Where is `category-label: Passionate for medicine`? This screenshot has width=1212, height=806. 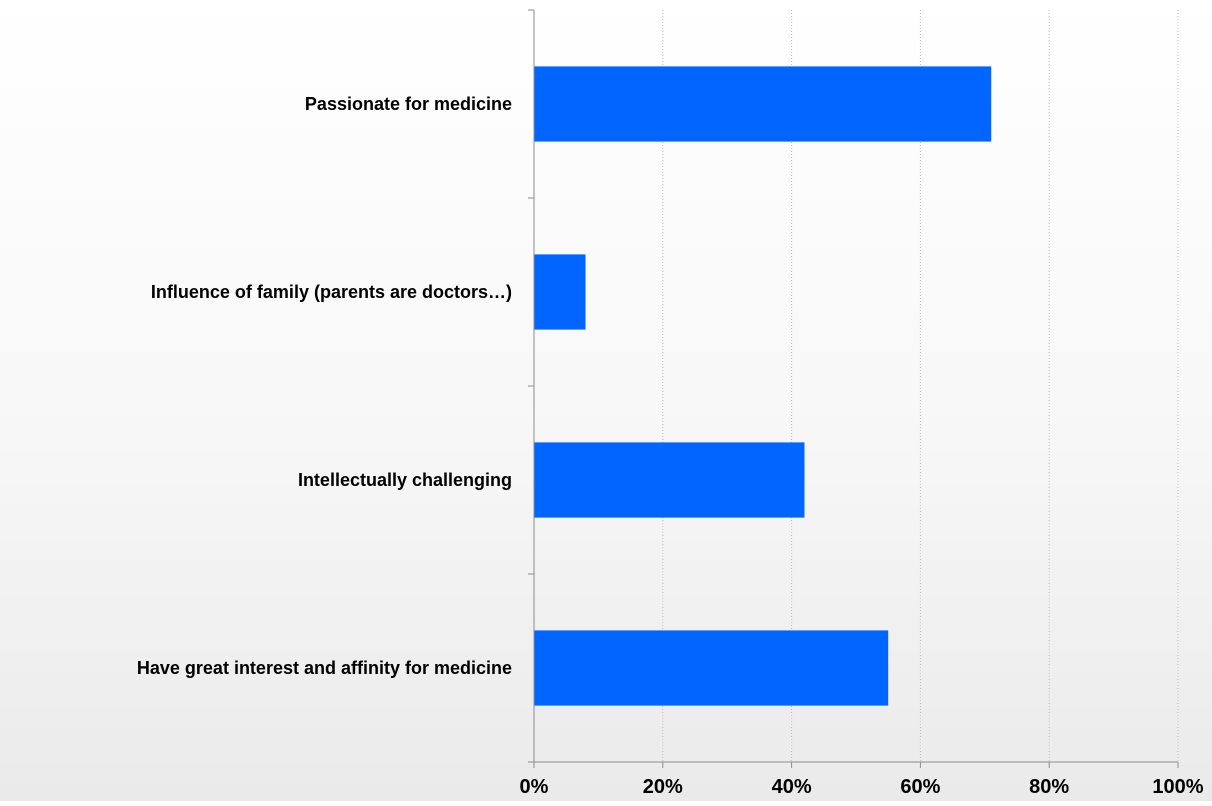
category-label: Passionate for medicine is located at coordinates (408, 104).